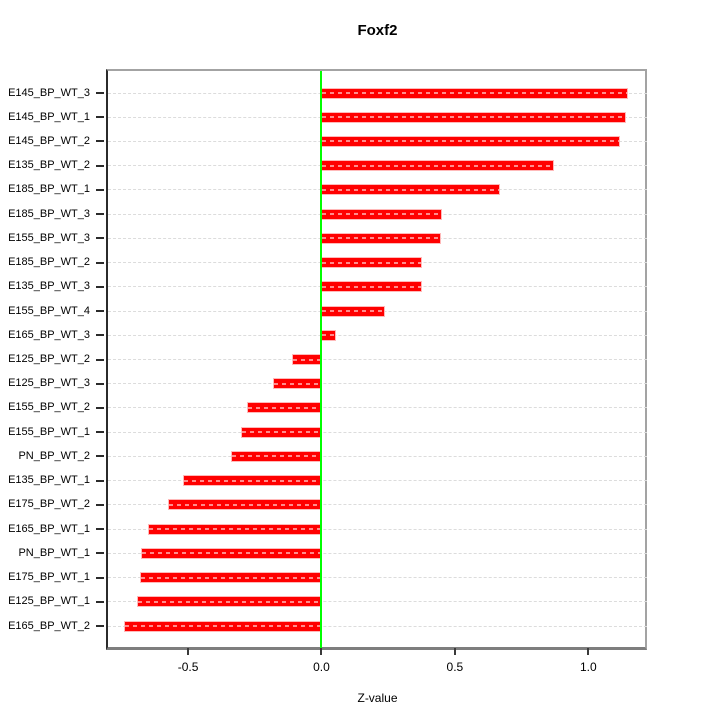 This screenshot has height=720, width=720. Describe the element at coordinates (49, 286) in the screenshot. I see `y-tick-label: E135_BP_WT_3` at that location.